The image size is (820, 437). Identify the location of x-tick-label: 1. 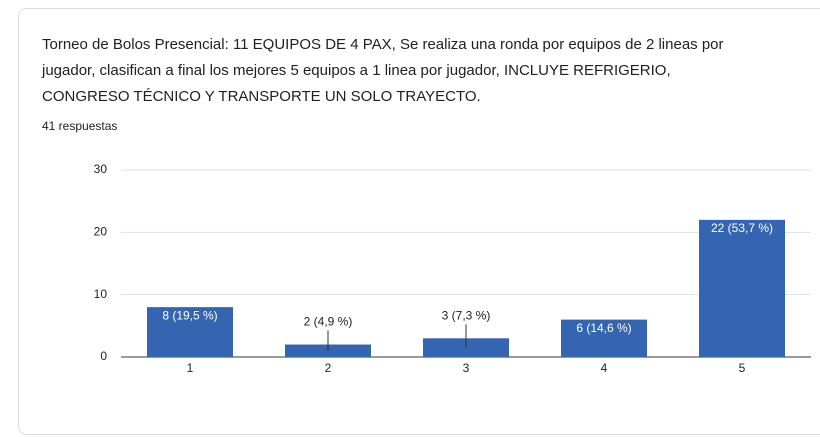
(190, 368).